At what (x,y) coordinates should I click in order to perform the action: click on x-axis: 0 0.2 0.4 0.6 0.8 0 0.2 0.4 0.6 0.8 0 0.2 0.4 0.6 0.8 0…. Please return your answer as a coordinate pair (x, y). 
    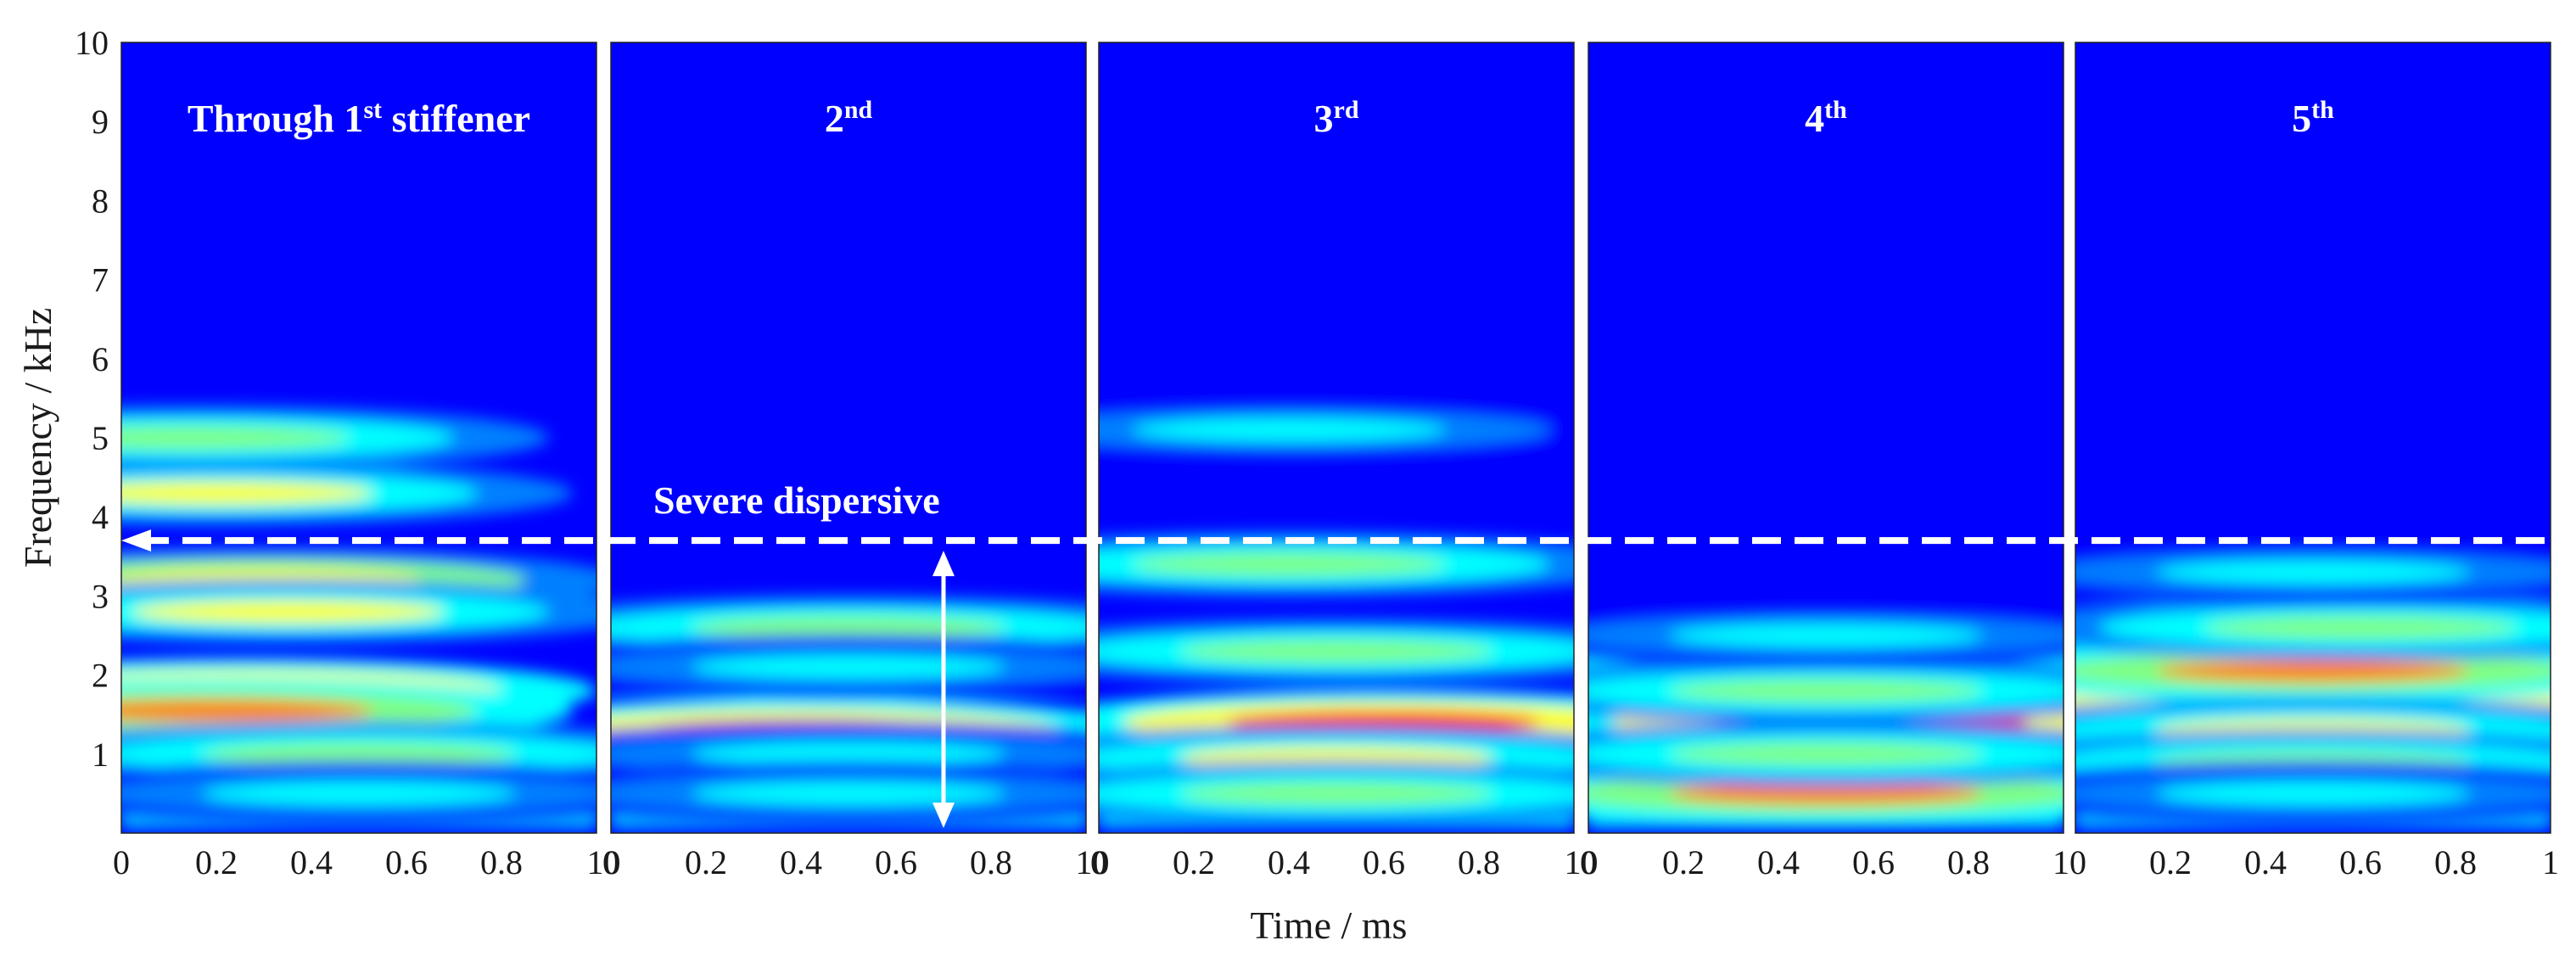
    Looking at the image, I should click on (1336, 862).